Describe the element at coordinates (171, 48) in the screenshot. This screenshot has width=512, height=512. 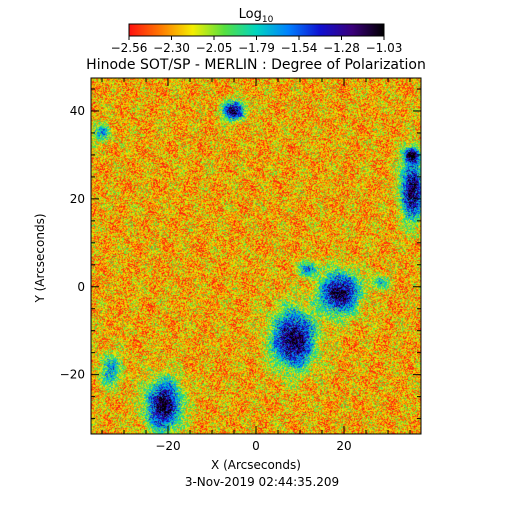
I see `colorbar-tick-label: −2.30` at that location.